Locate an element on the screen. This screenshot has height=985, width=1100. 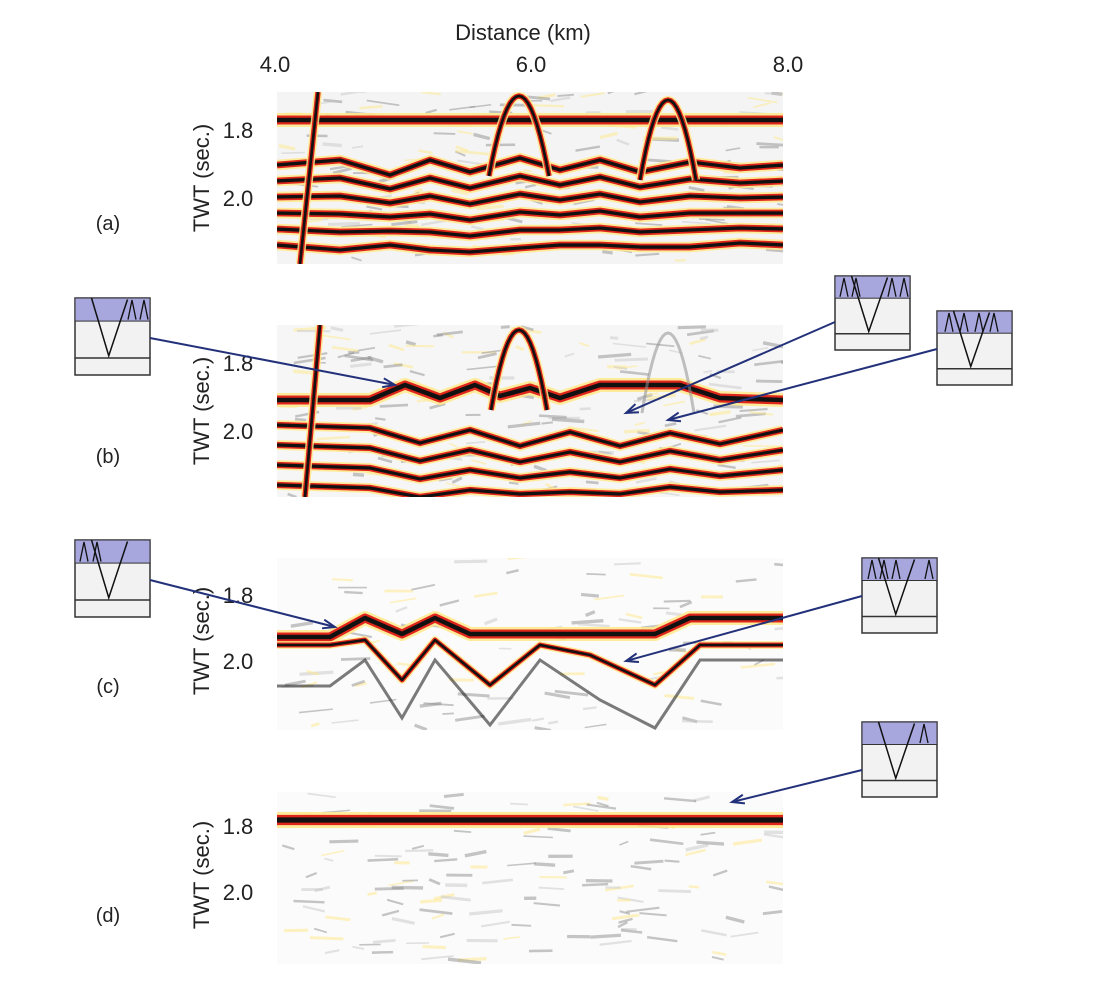
seismic-section-b is located at coordinates (543, 411).